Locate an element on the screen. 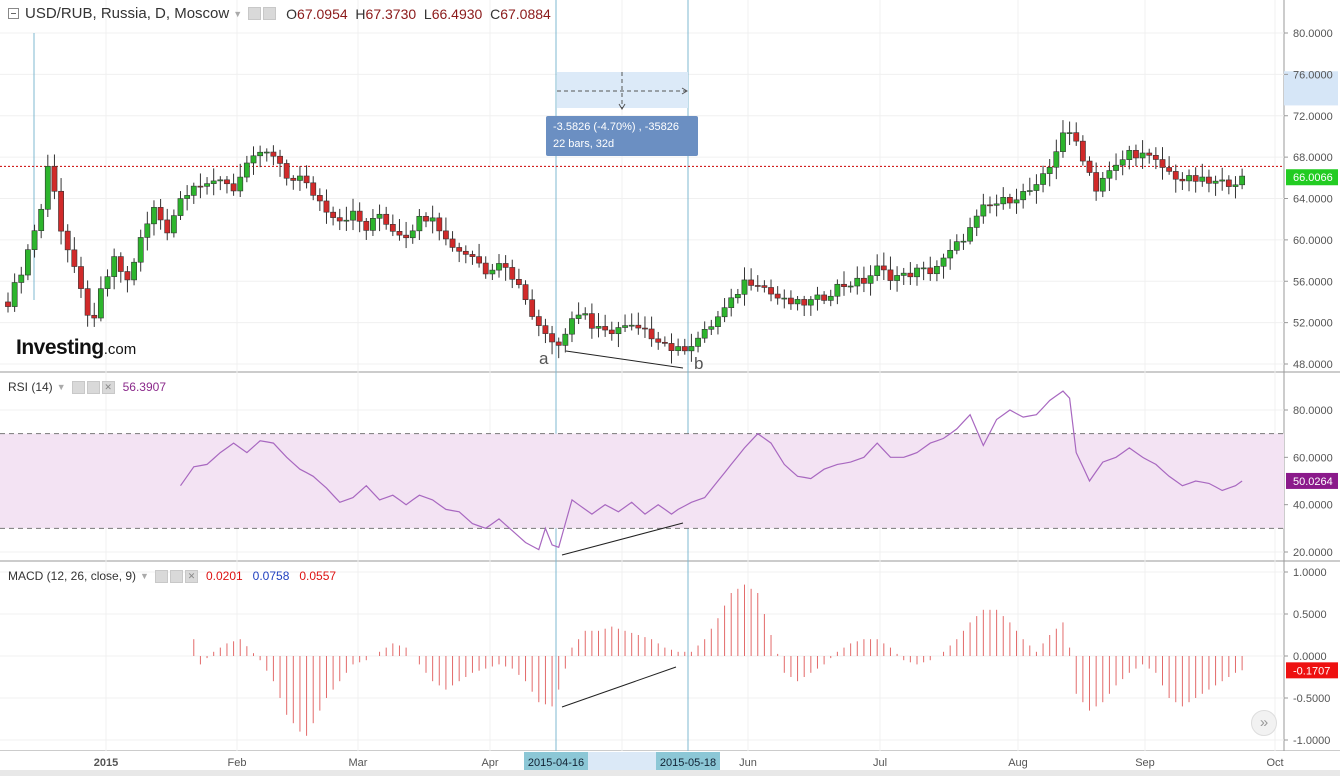  measure-arrow-right is located at coordinates (684, 91).